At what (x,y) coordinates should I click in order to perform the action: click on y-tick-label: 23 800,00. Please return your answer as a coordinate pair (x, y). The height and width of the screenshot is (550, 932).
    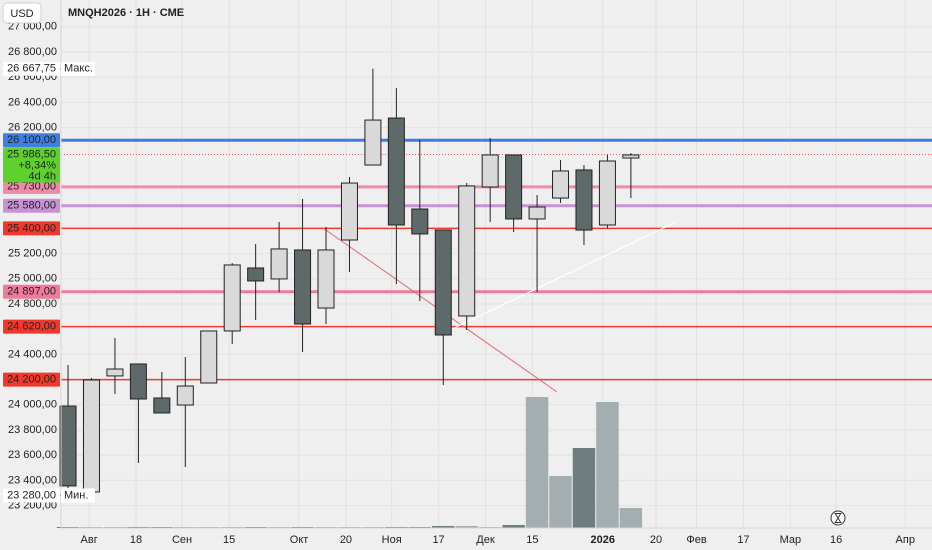
    Looking at the image, I should click on (32, 430).